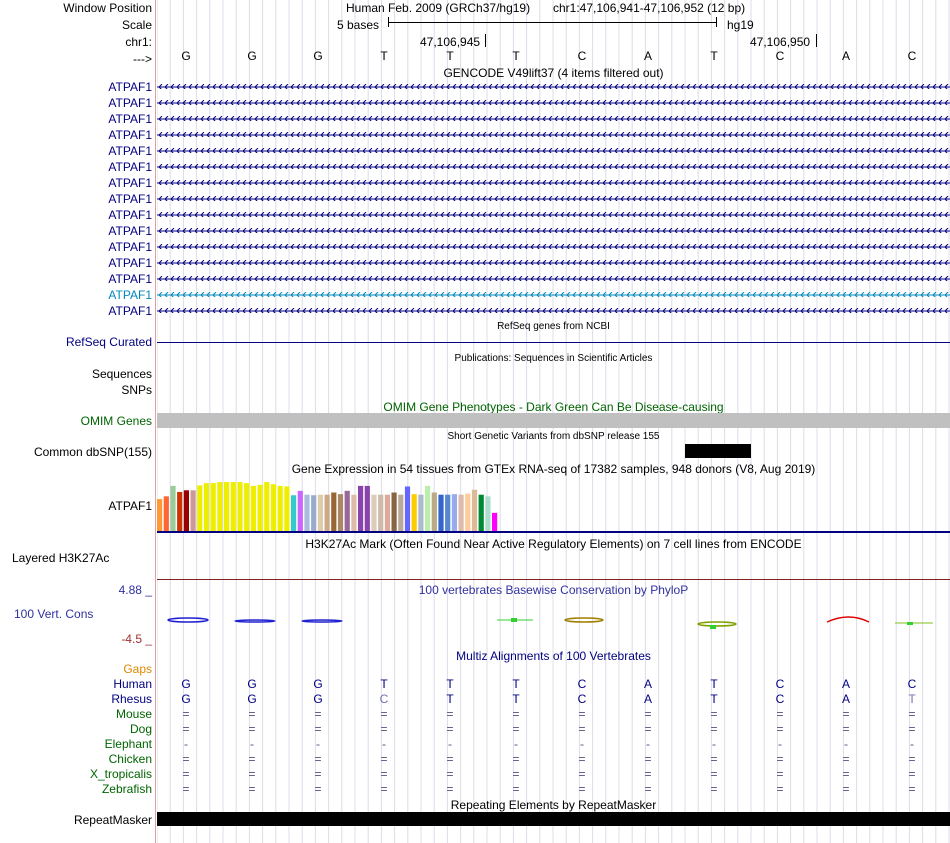 This screenshot has width=950, height=843. What do you see at coordinates (649, 8) in the screenshot?
I see `position-text: chr1:47,106,941-47,106,952 (12 bp)` at bounding box center [649, 8].